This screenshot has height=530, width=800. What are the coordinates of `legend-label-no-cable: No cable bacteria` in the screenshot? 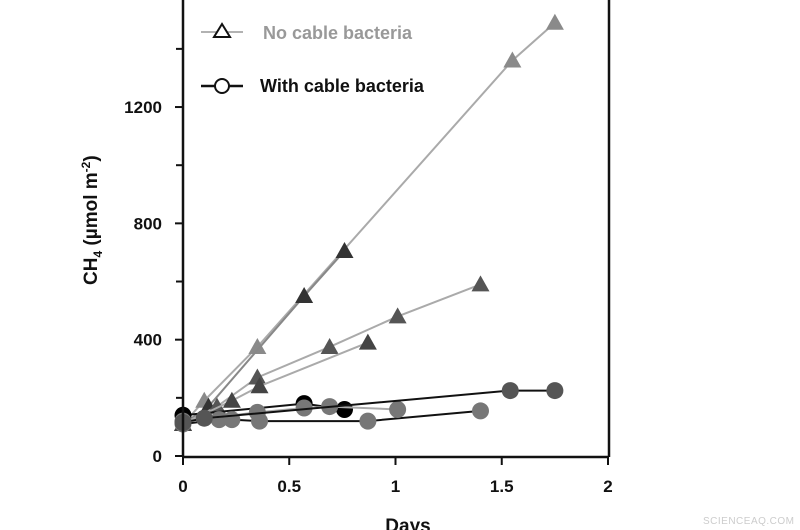 It's located at (338, 33).